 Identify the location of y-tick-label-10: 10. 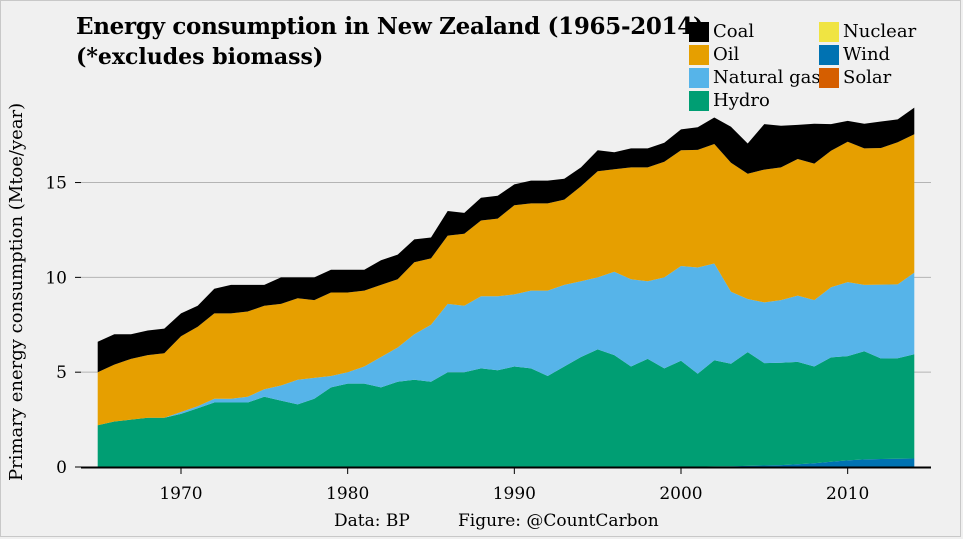
(56, 278).